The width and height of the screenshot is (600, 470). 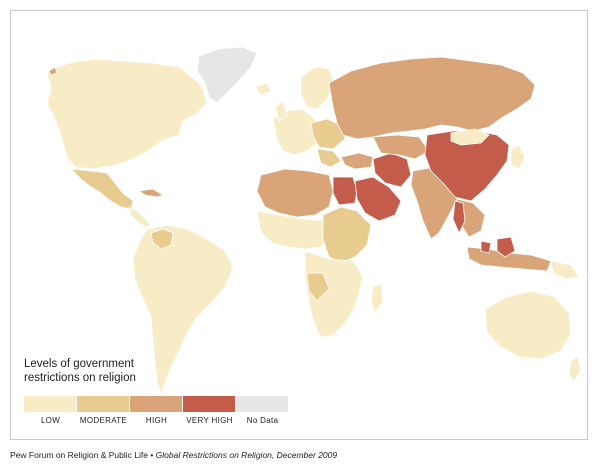 I want to click on region-new-zealand, so click(x=575, y=369).